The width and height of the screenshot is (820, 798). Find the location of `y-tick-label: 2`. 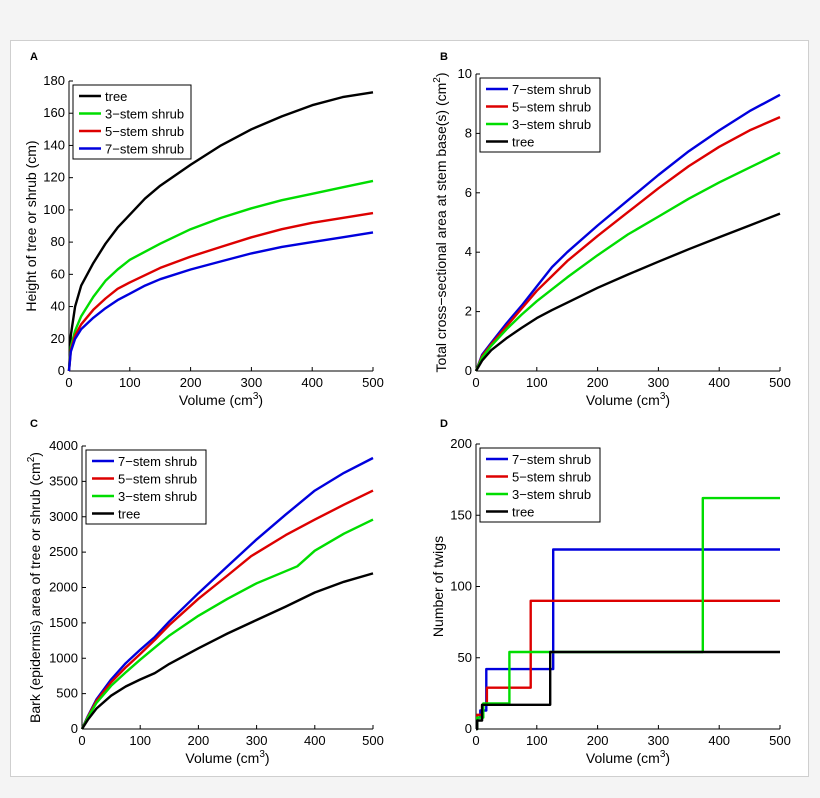

y-tick-label: 2 is located at coordinates (468, 311).